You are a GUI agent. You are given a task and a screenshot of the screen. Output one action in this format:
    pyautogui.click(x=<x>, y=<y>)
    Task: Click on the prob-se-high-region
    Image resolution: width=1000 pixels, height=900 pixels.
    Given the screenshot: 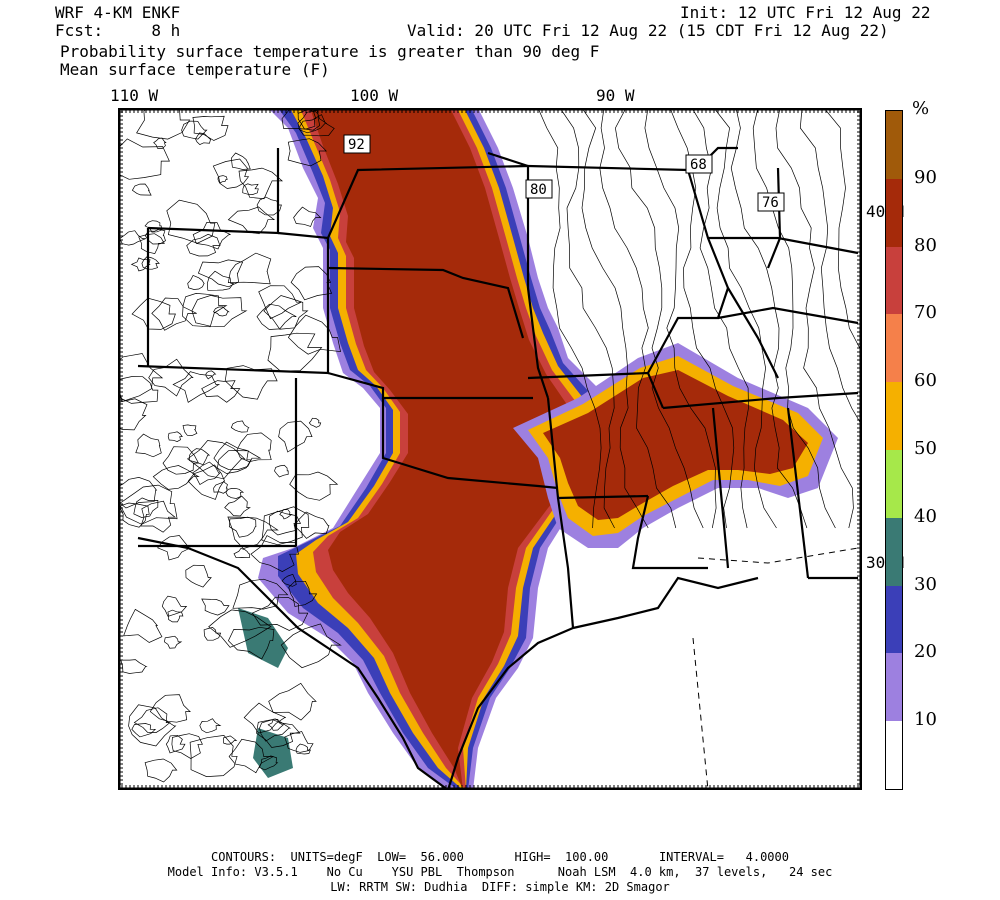 What is the action you would take?
    pyautogui.click(x=675, y=445)
    